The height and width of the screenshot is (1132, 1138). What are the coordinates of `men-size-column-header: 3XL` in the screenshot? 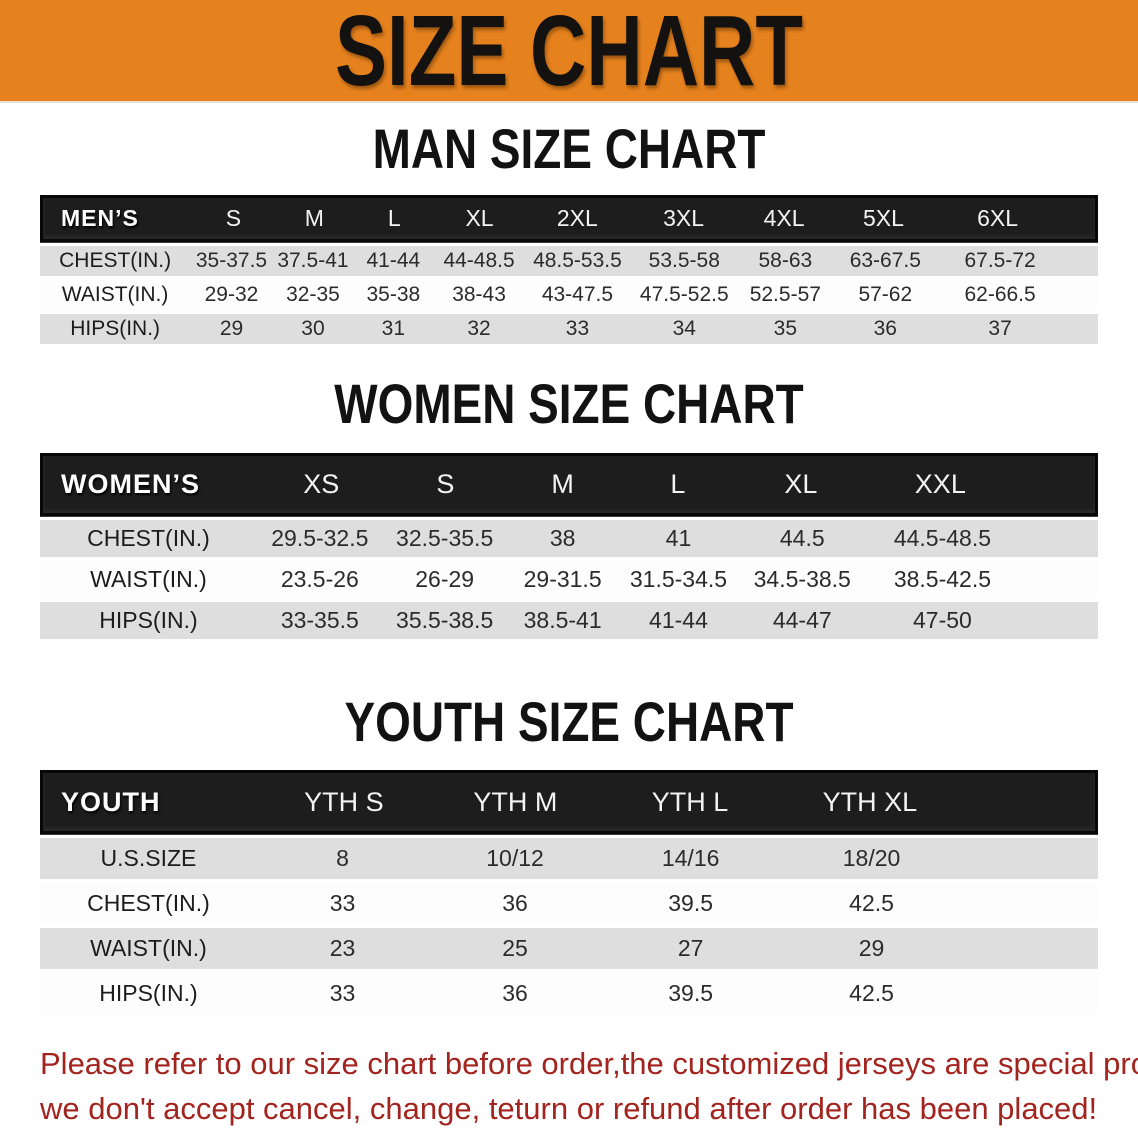 It's located at (684, 218).